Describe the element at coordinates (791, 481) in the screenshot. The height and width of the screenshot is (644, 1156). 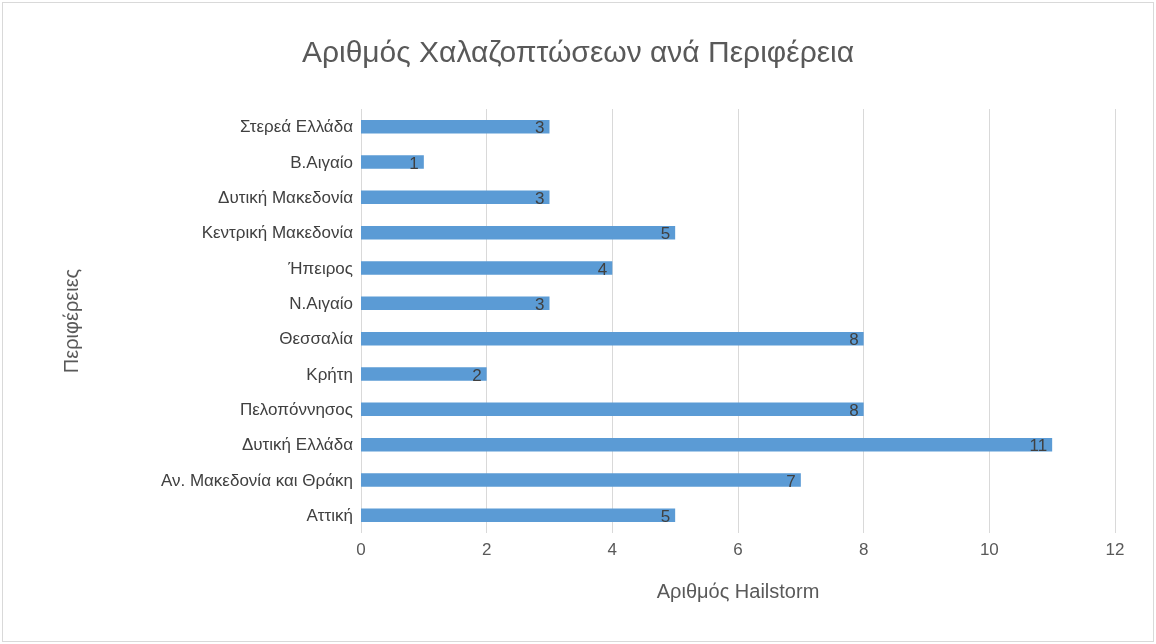
I see `data-label: 7` at that location.